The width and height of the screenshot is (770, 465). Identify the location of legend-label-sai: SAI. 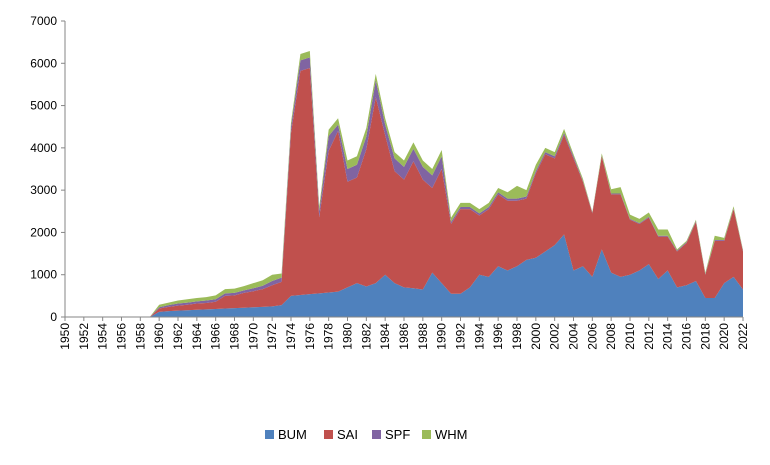
(347, 434).